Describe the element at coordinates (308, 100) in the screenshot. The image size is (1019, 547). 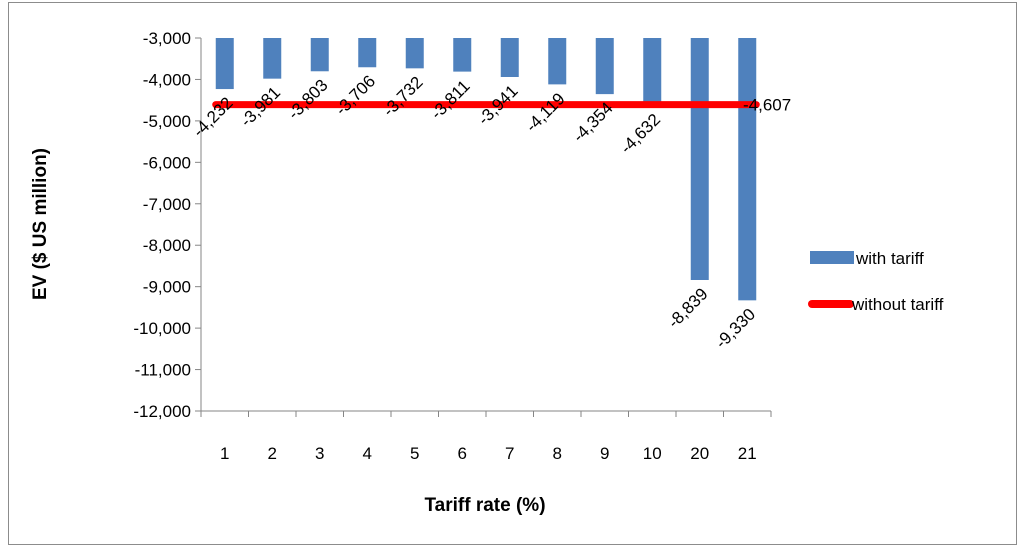
I see `data-label-with-tariff: -3,803` at that location.